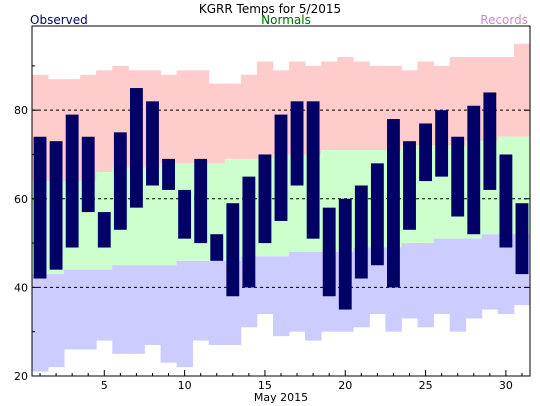  I want to click on legend-normals: Normals, so click(286, 20).